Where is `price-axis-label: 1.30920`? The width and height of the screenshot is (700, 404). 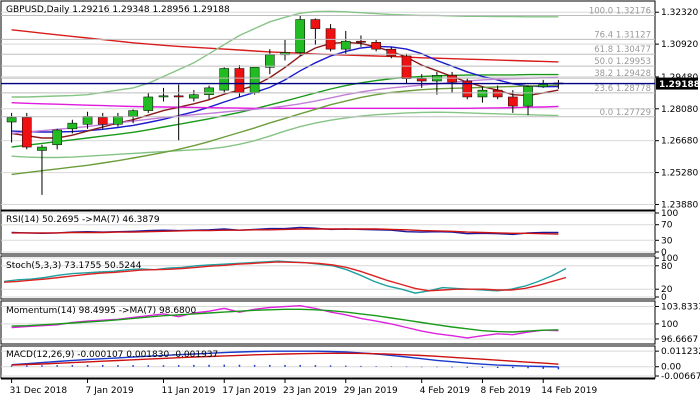 price-axis-label: 1.30920 is located at coordinates (679, 45).